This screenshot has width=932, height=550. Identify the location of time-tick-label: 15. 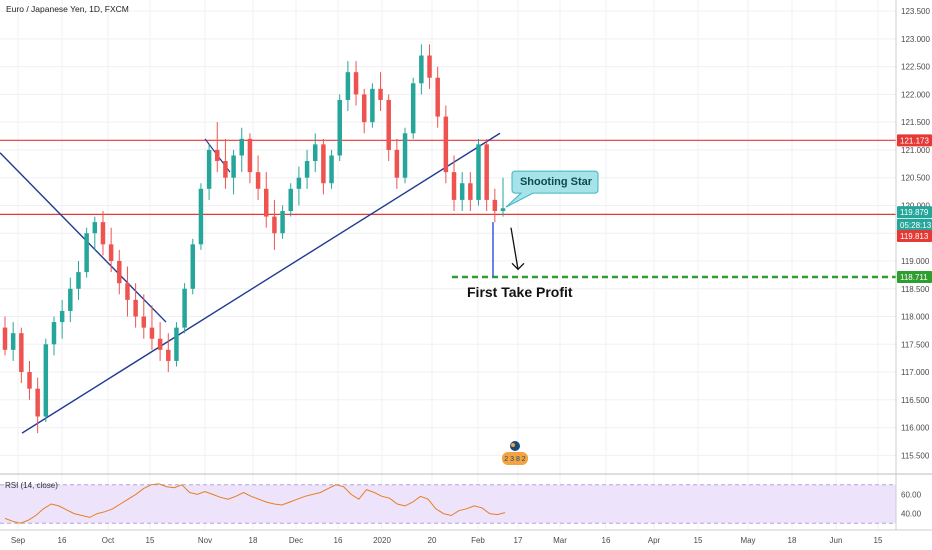
(150, 540).